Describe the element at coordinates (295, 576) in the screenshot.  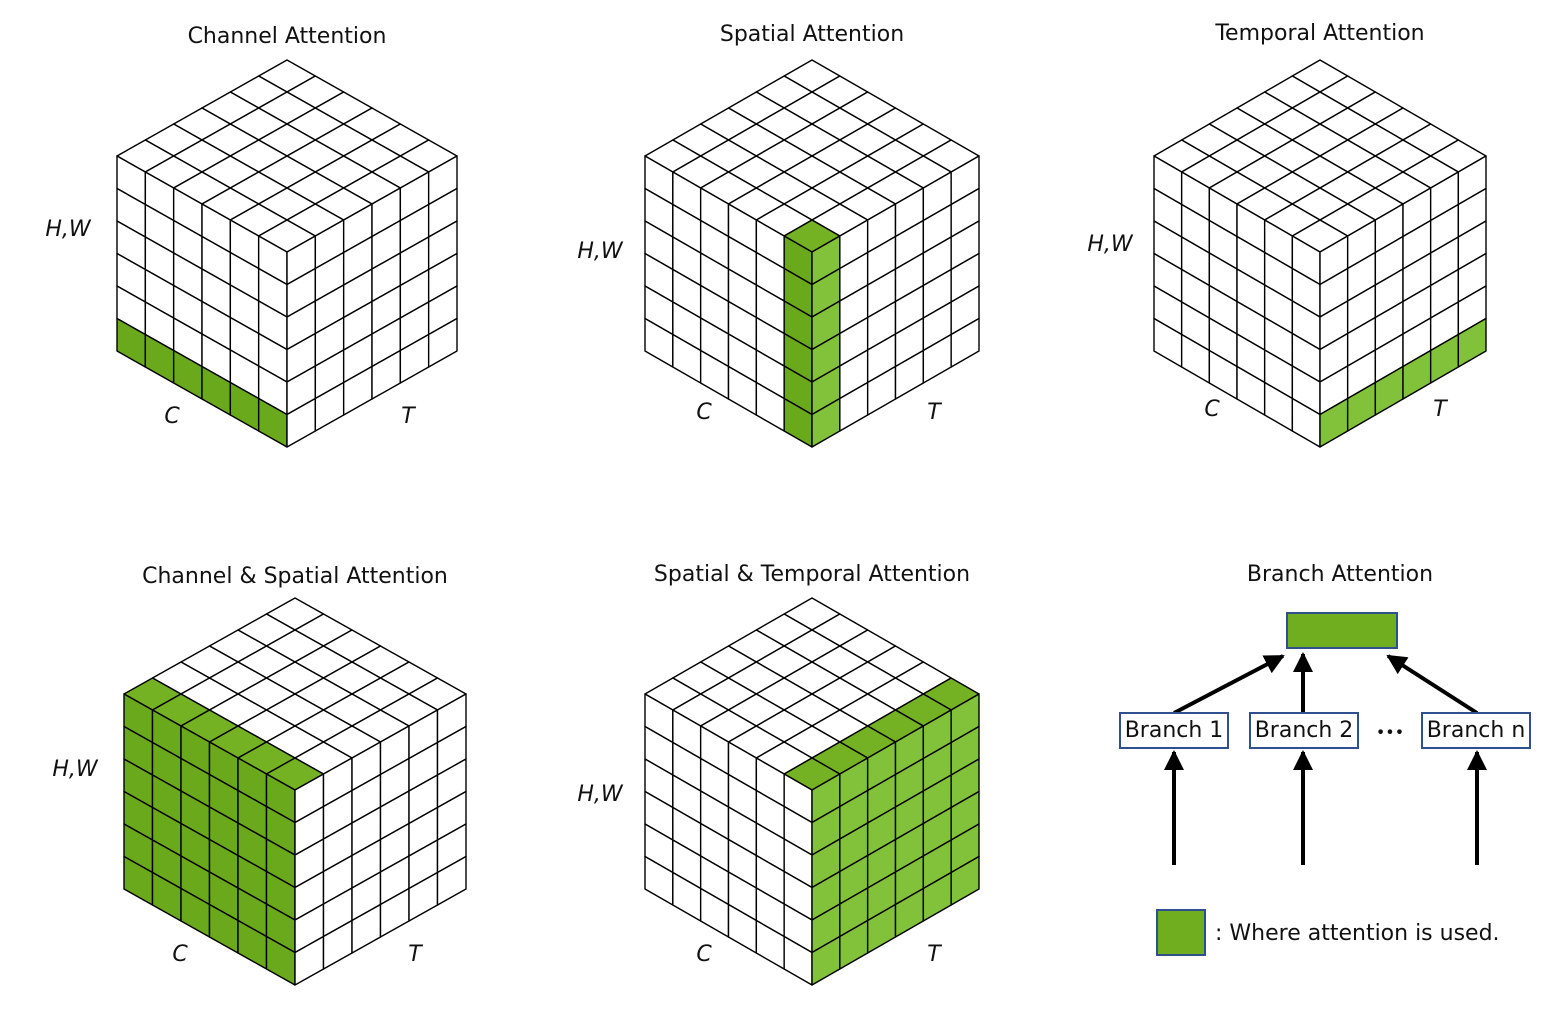
I see `panel-title: Channel & Spatial Attention` at that location.